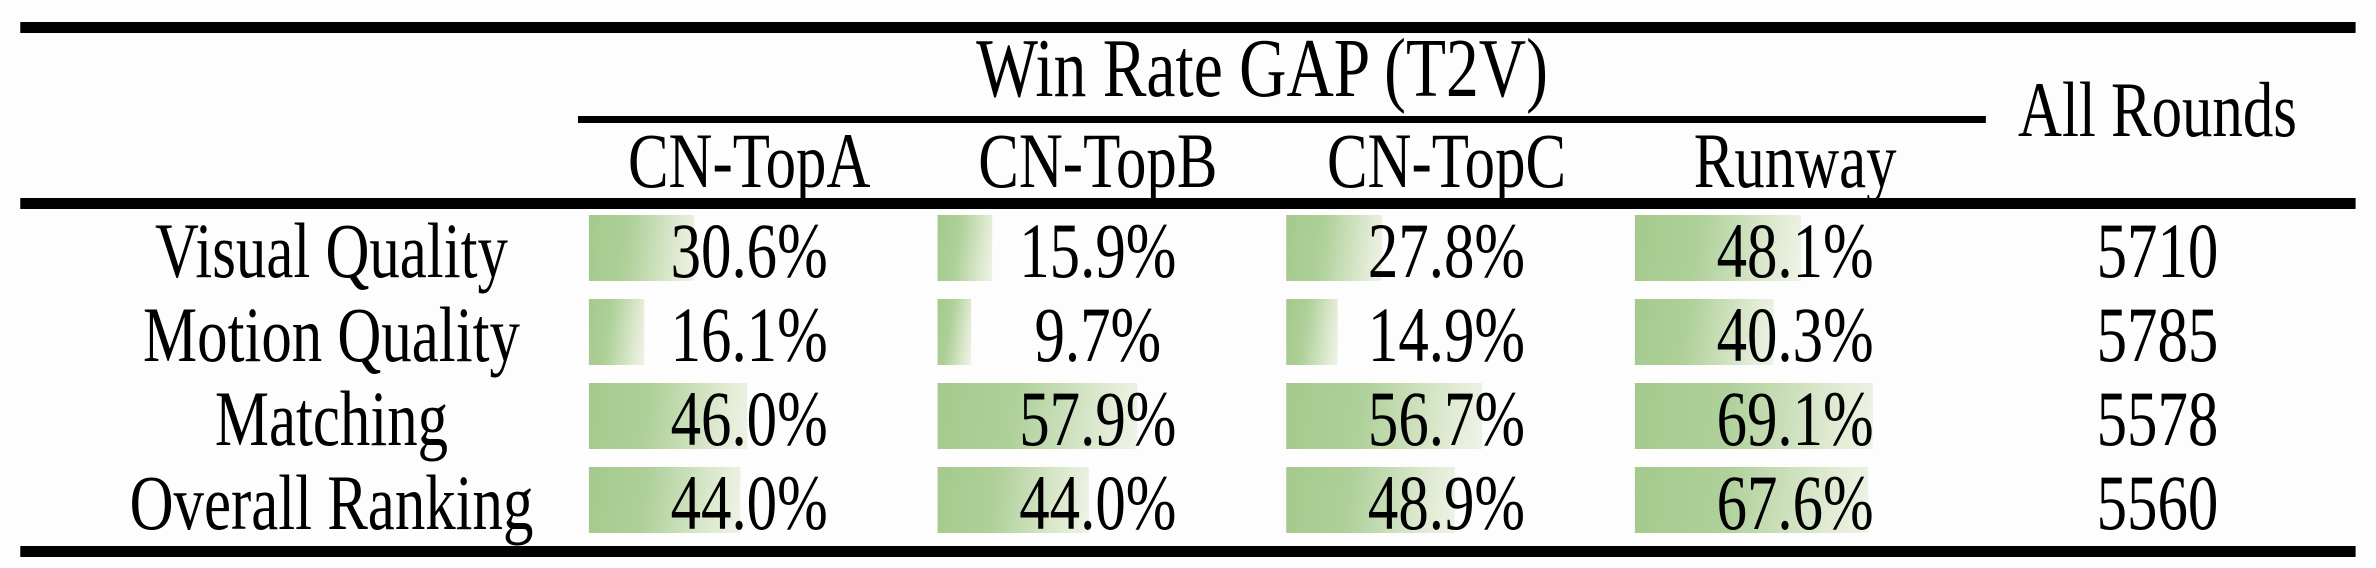 This screenshot has width=2376, height=568. Describe the element at coordinates (2157, 250) in the screenshot. I see `all-rounds-value: 5710` at that location.